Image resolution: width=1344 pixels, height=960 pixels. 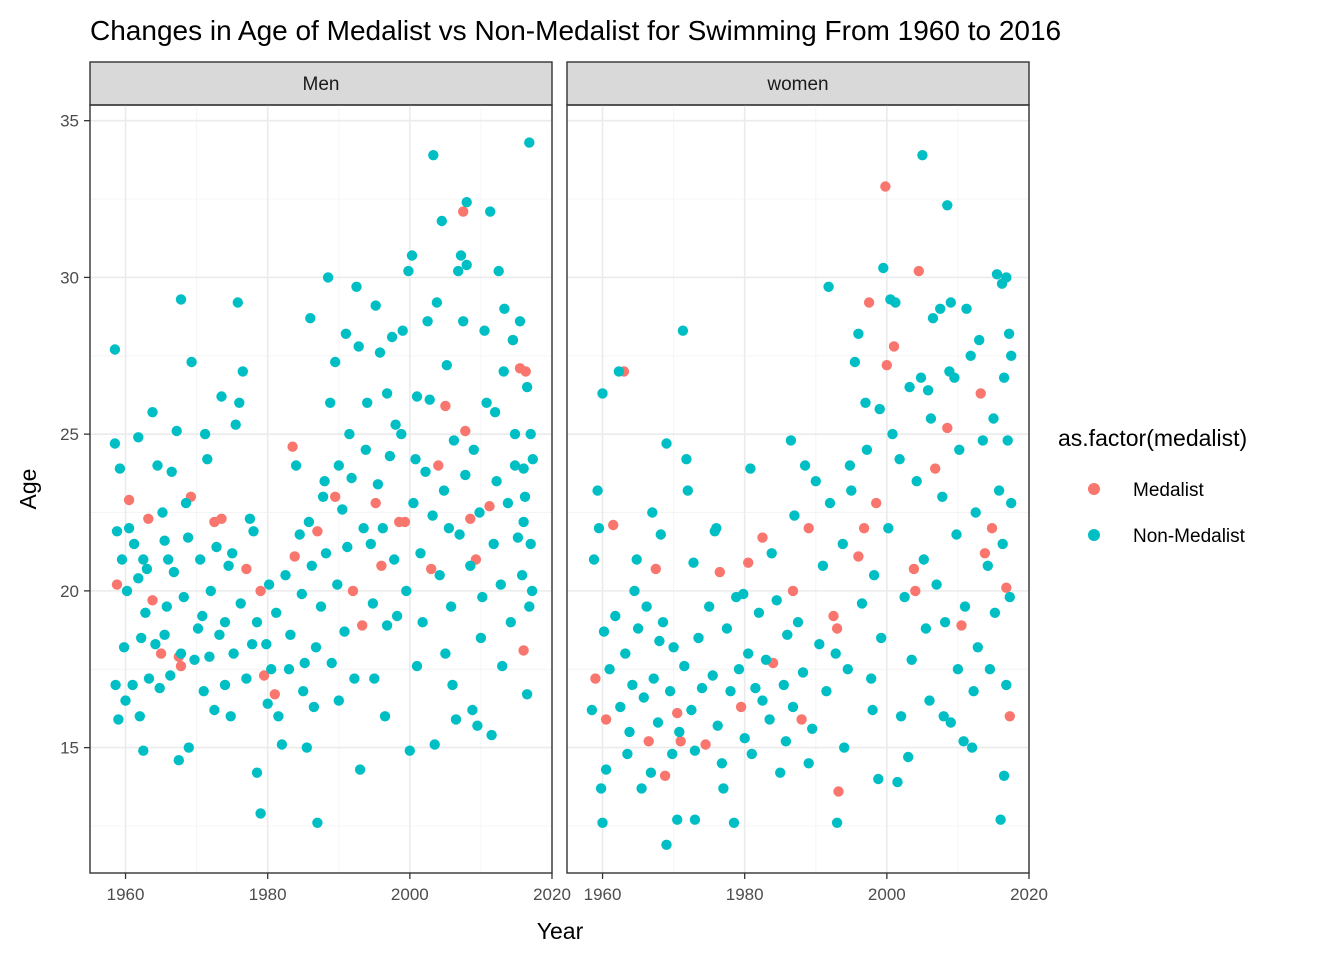 What do you see at coordinates (1094, 489) in the screenshot?
I see `legend-key-medalist` at bounding box center [1094, 489].